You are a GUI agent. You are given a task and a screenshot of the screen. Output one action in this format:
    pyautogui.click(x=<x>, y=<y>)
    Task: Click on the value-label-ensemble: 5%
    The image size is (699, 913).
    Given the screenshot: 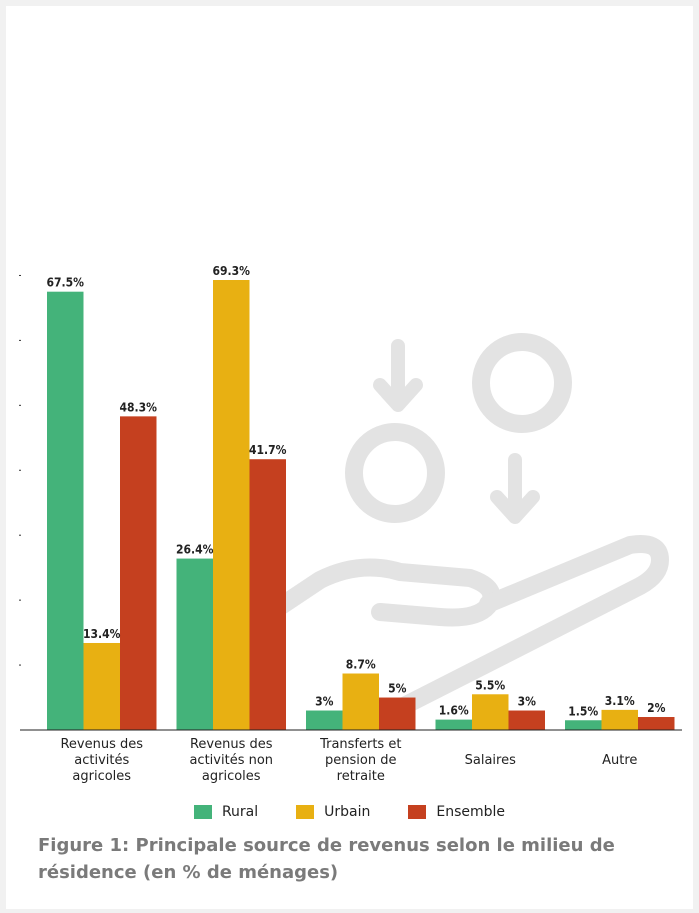 What is the action you would take?
    pyautogui.click(x=397, y=689)
    